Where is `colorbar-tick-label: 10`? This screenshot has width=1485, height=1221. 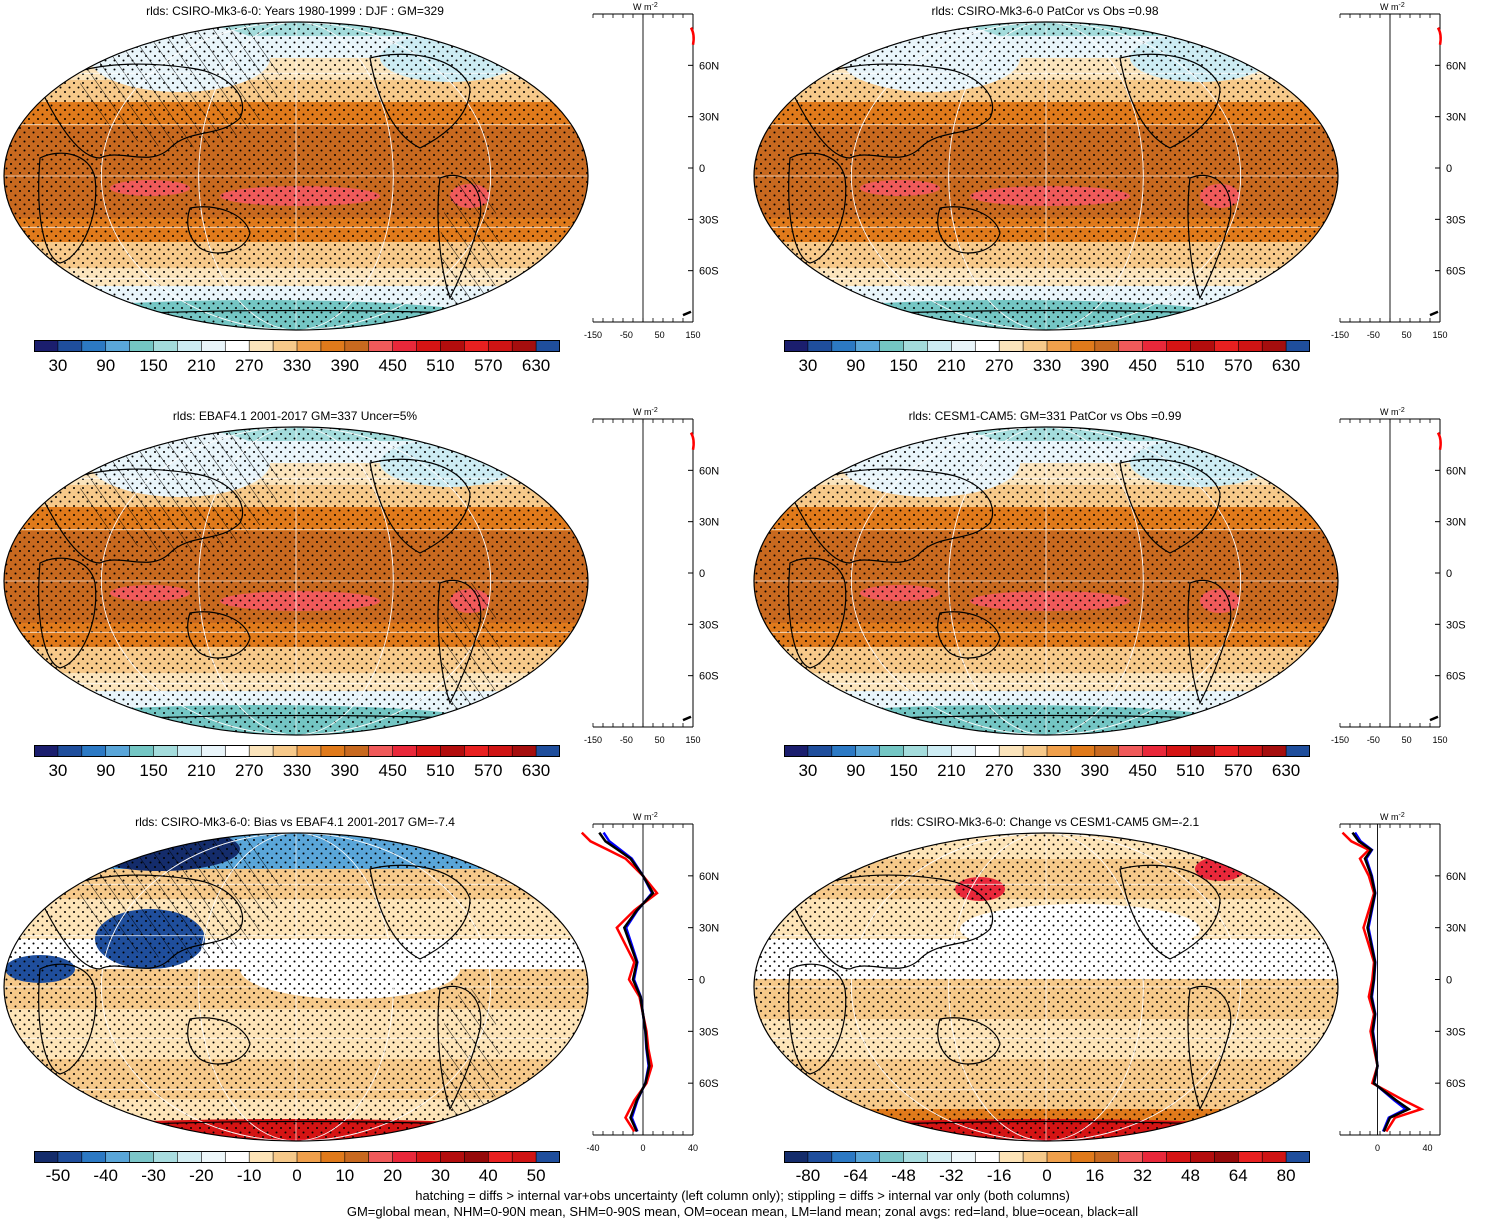 colorbar-tick-label: 10 is located at coordinates (345, 1175).